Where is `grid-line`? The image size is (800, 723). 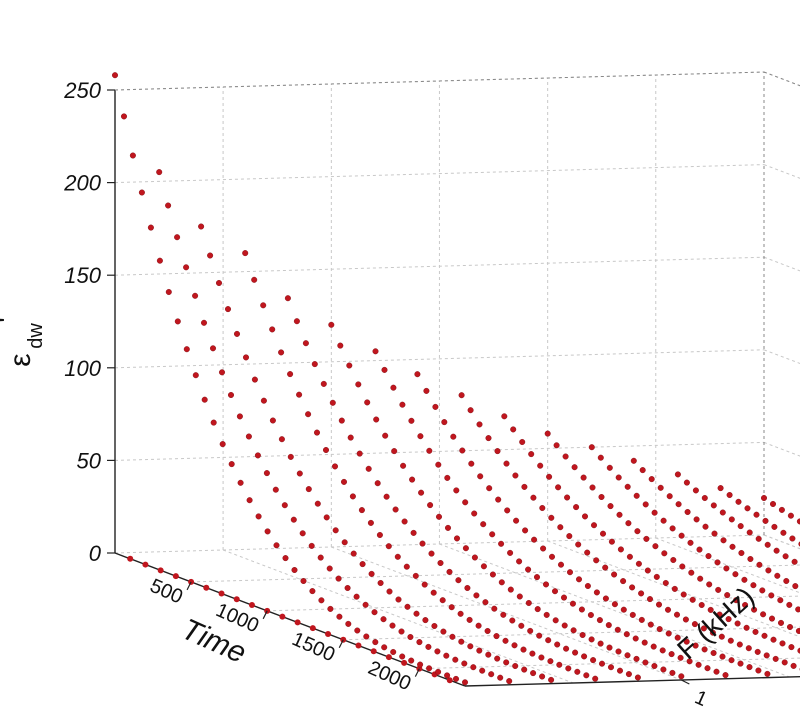 grid-line is located at coordinates (439, 174).